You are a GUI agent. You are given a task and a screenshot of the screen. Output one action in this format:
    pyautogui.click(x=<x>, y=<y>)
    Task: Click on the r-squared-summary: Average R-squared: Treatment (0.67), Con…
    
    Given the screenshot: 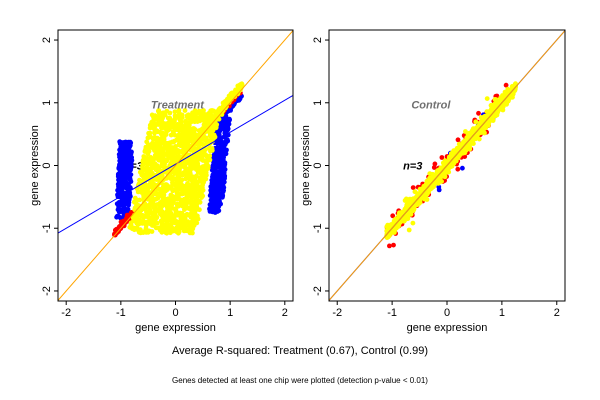 What is the action you would take?
    pyautogui.click(x=300, y=351)
    